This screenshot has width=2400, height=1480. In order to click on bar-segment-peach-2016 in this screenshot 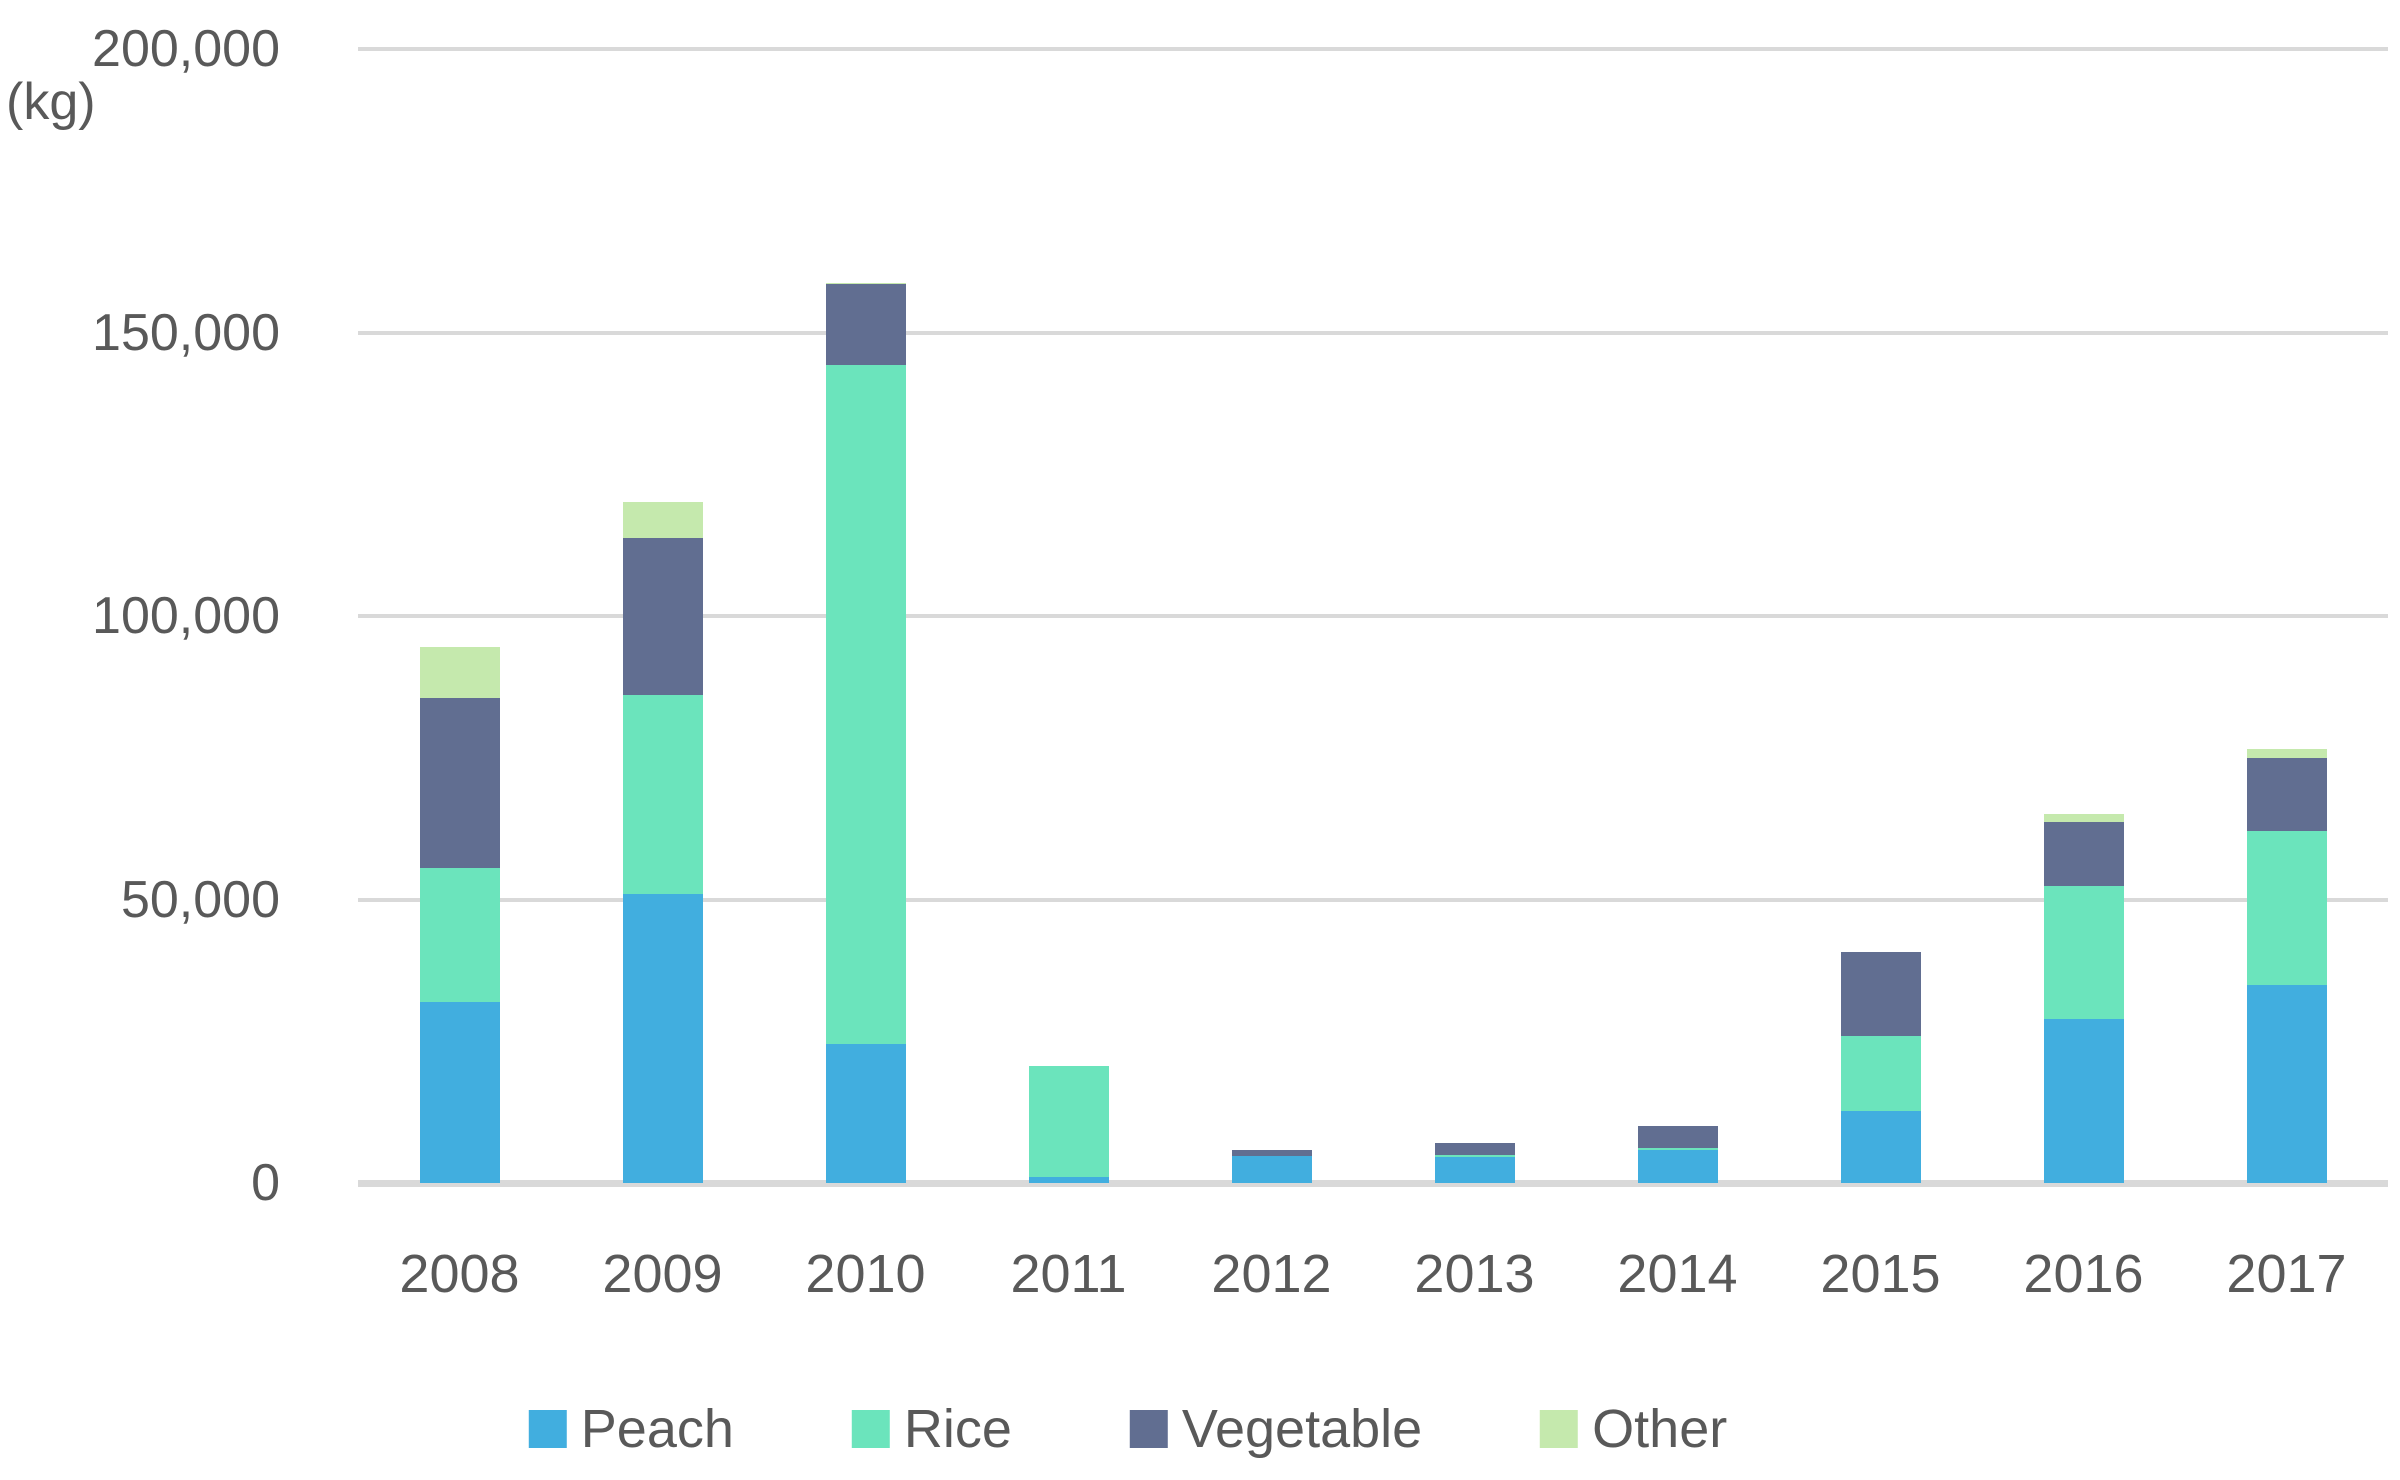, I will do `click(2083, 1100)`.